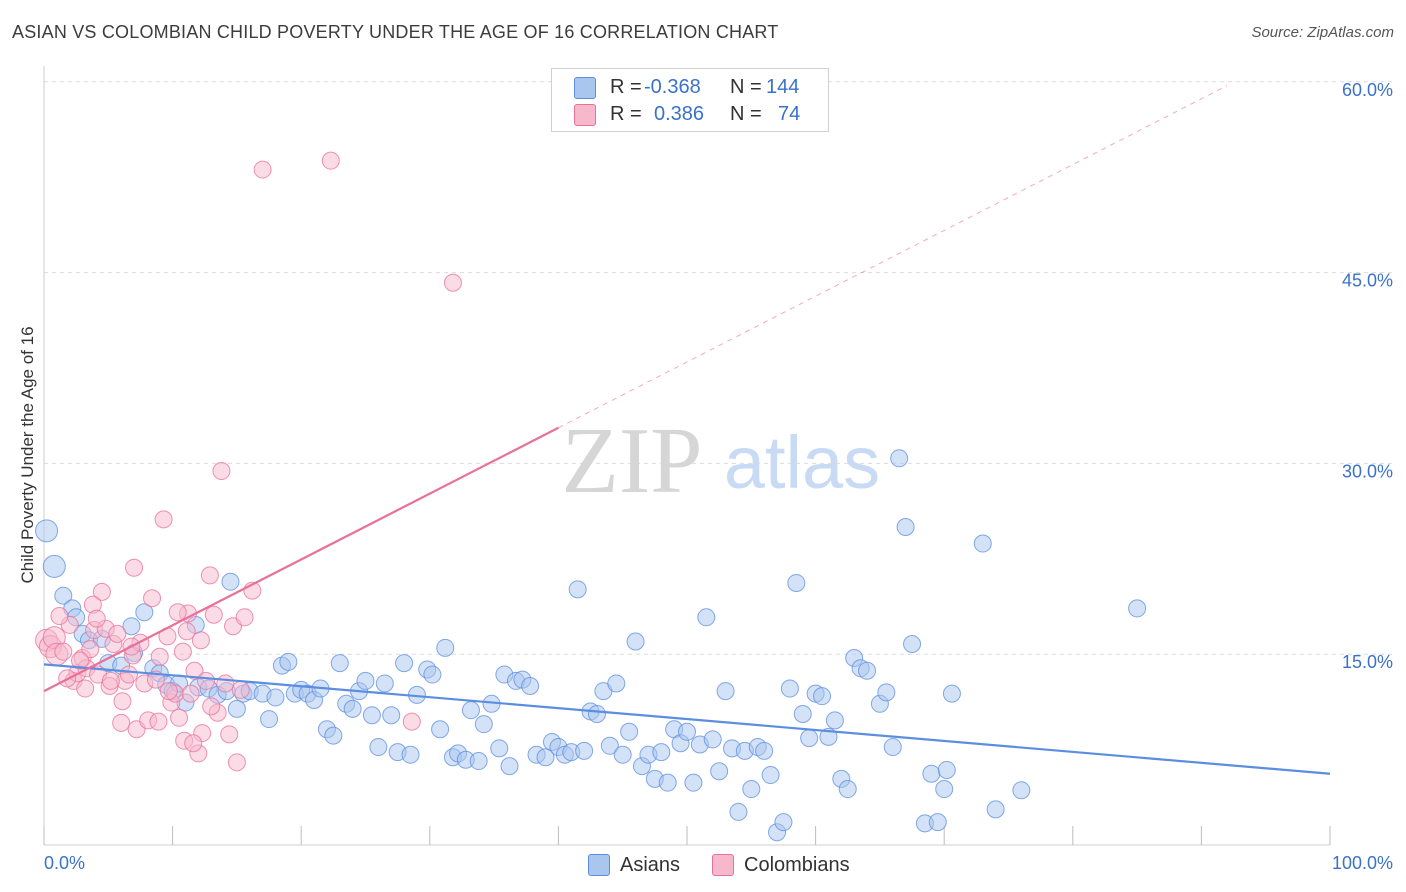 This screenshot has height=892, width=1406. I want to click on x-tick-label: 100.0%, so click(1362, 863).